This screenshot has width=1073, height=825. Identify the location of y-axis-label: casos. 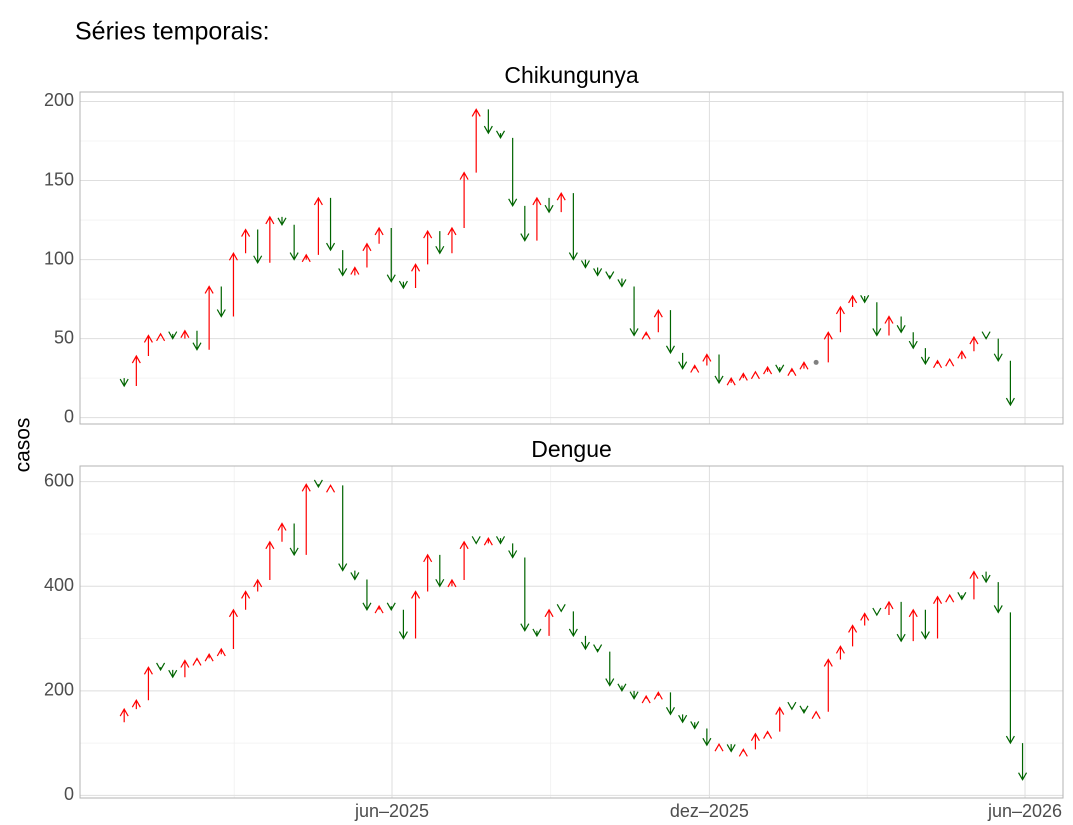
(23, 445).